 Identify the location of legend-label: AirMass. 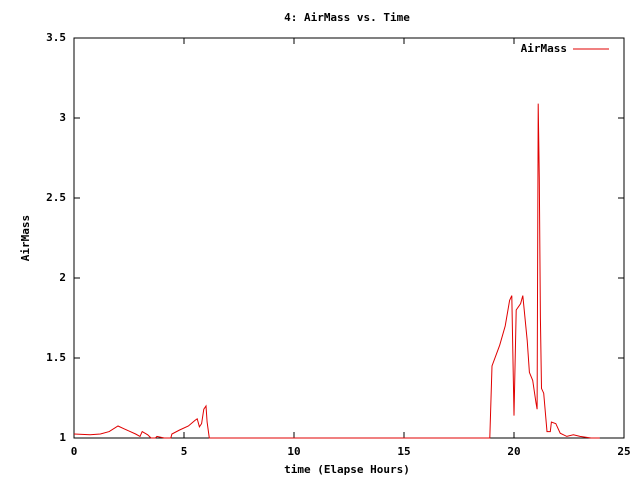
(544, 48).